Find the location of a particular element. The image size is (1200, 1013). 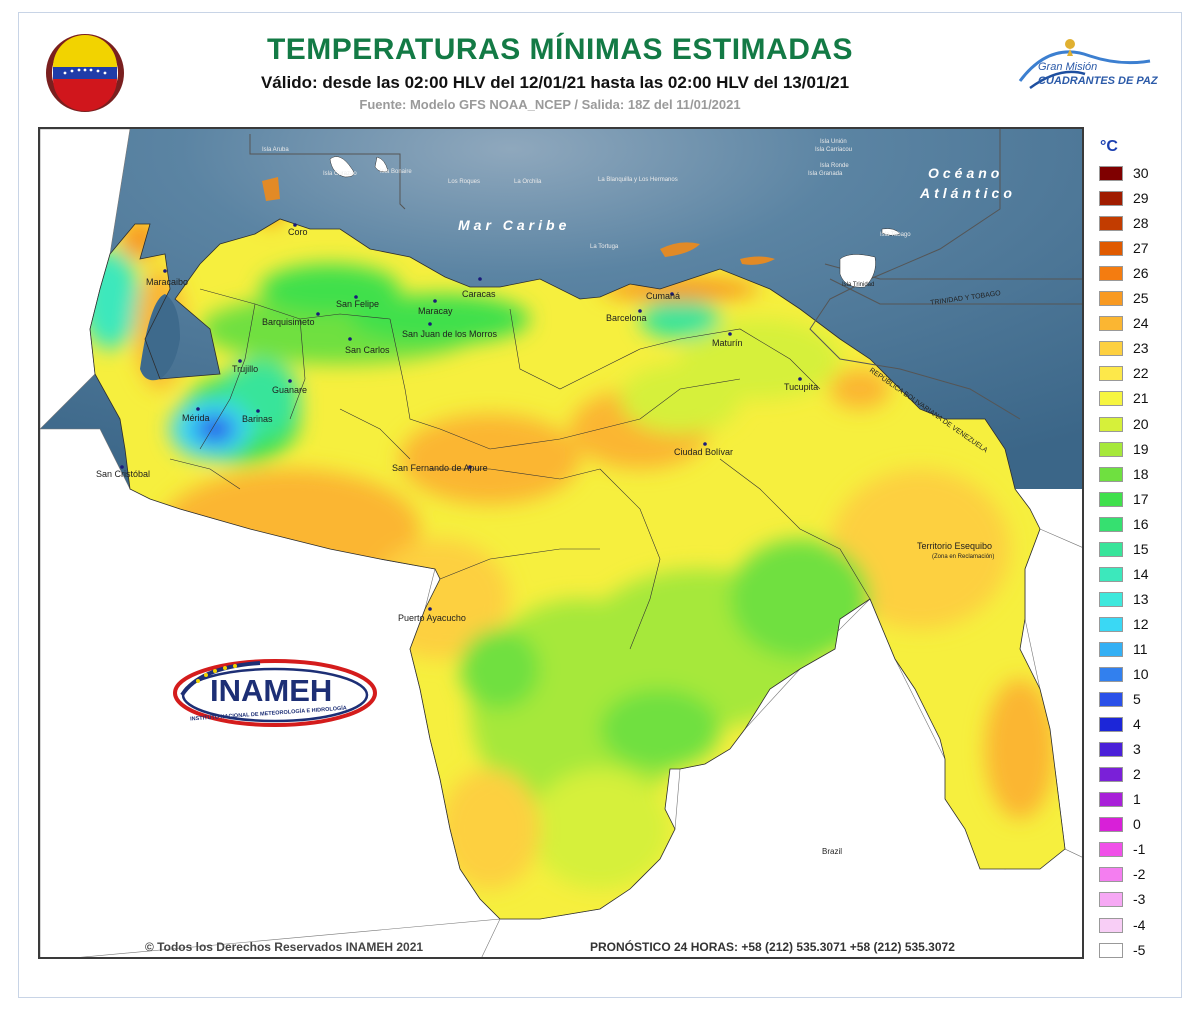

city-caracas: Caracas is located at coordinates (479, 294).